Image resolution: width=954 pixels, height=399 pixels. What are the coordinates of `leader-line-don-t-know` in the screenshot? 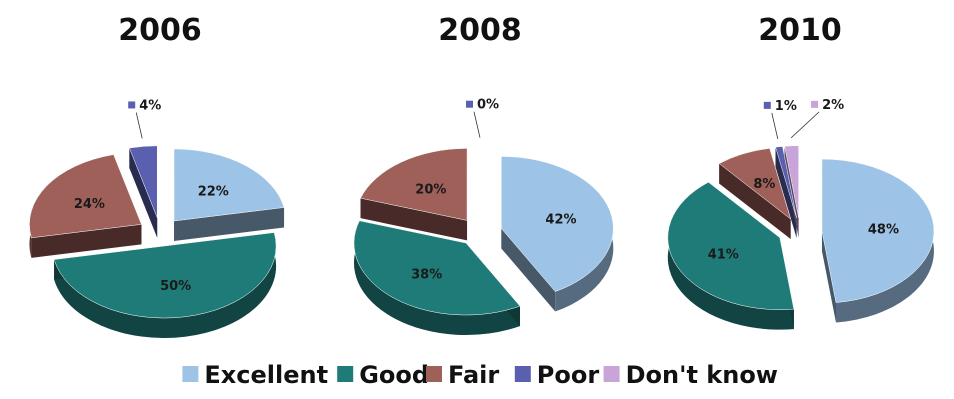 It's located at (805, 125).